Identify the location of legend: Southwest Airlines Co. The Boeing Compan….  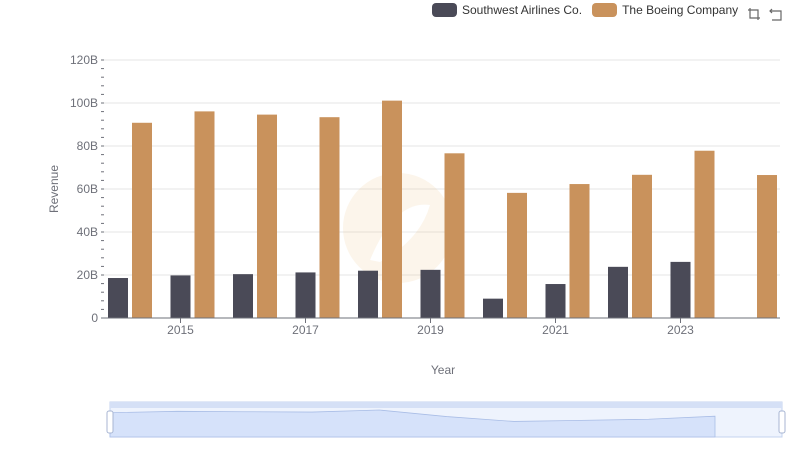
(585, 10).